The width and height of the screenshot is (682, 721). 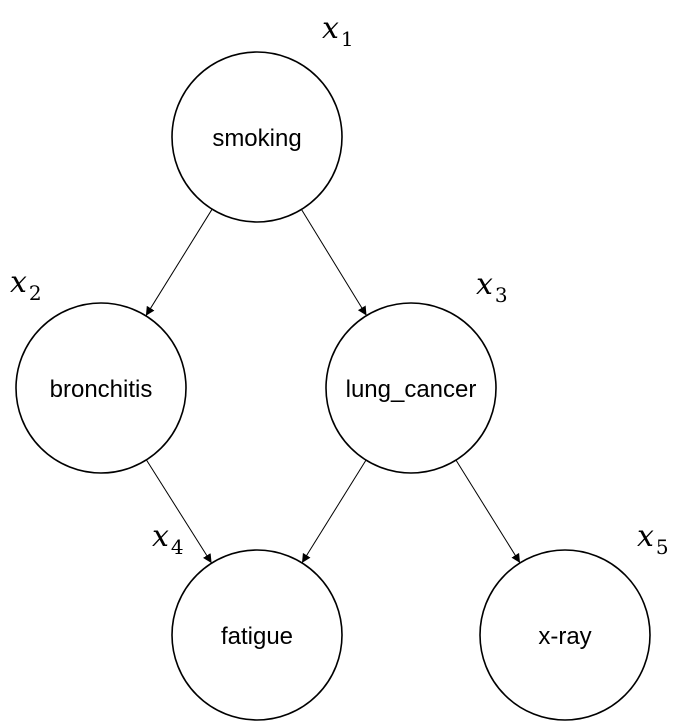 I want to click on node-label: x-ray, so click(x=564, y=636).